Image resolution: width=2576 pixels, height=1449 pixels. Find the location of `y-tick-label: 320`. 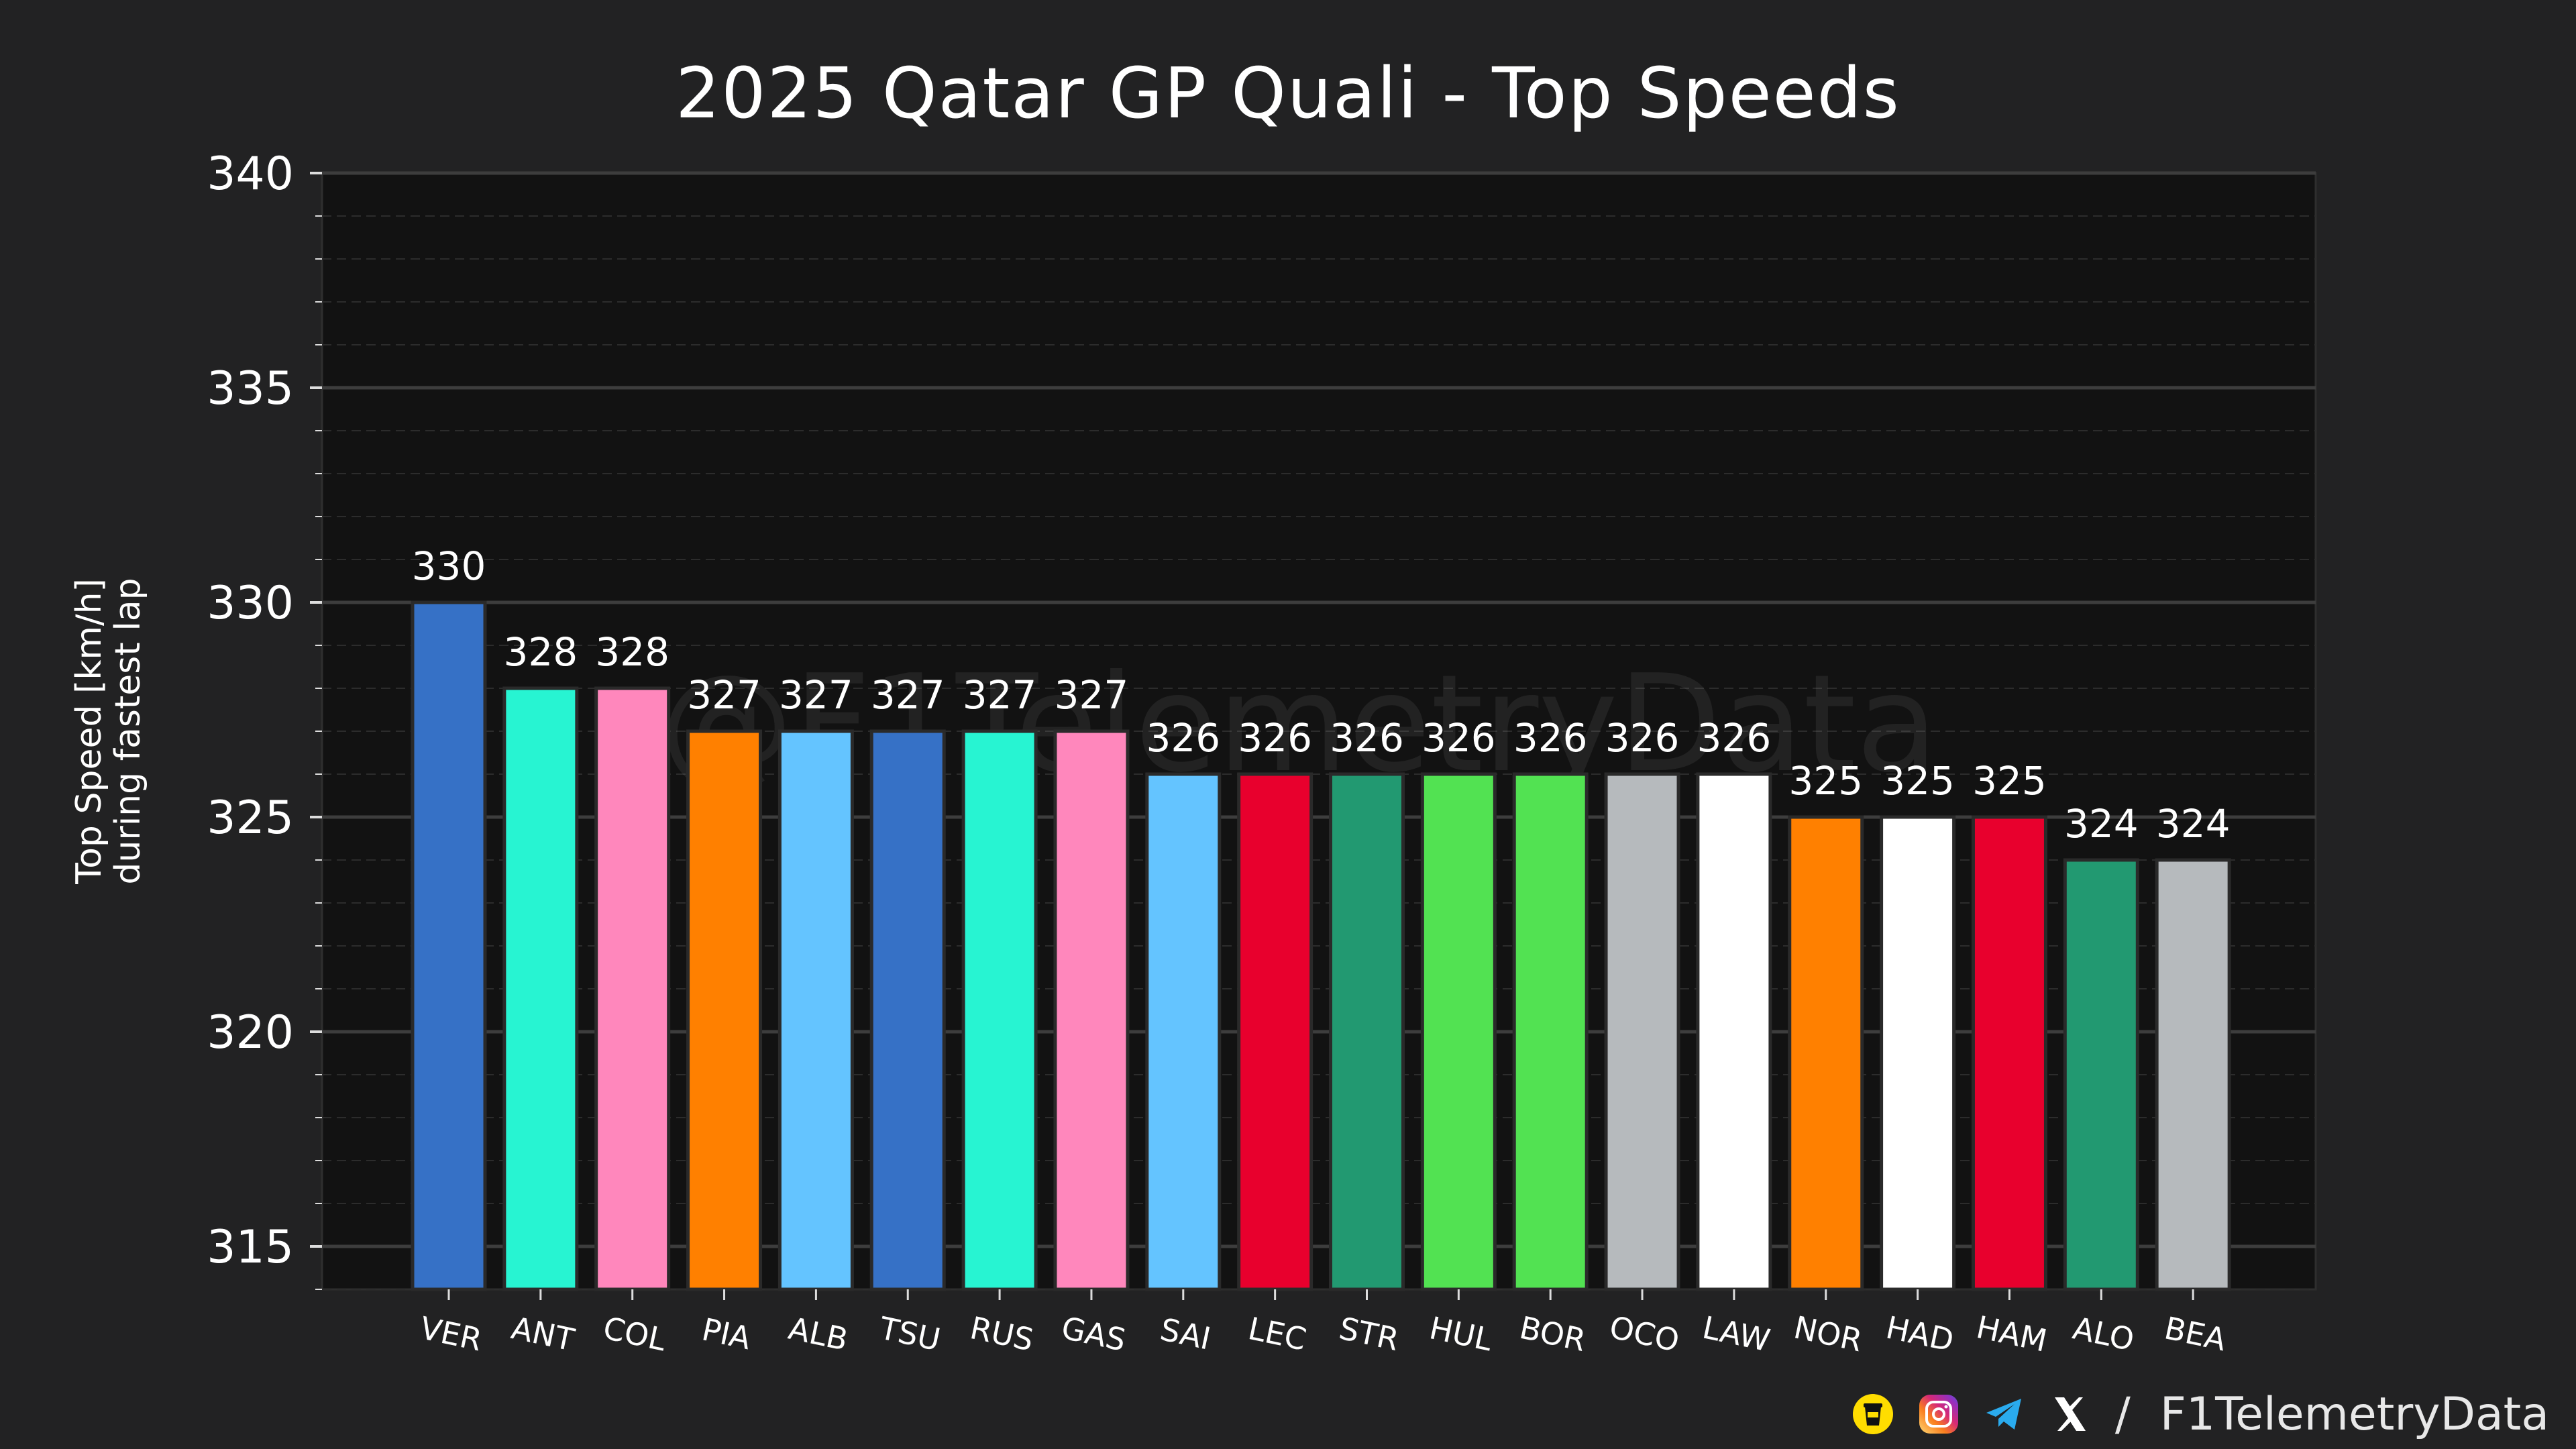

y-tick-label: 320 is located at coordinates (250, 1032).